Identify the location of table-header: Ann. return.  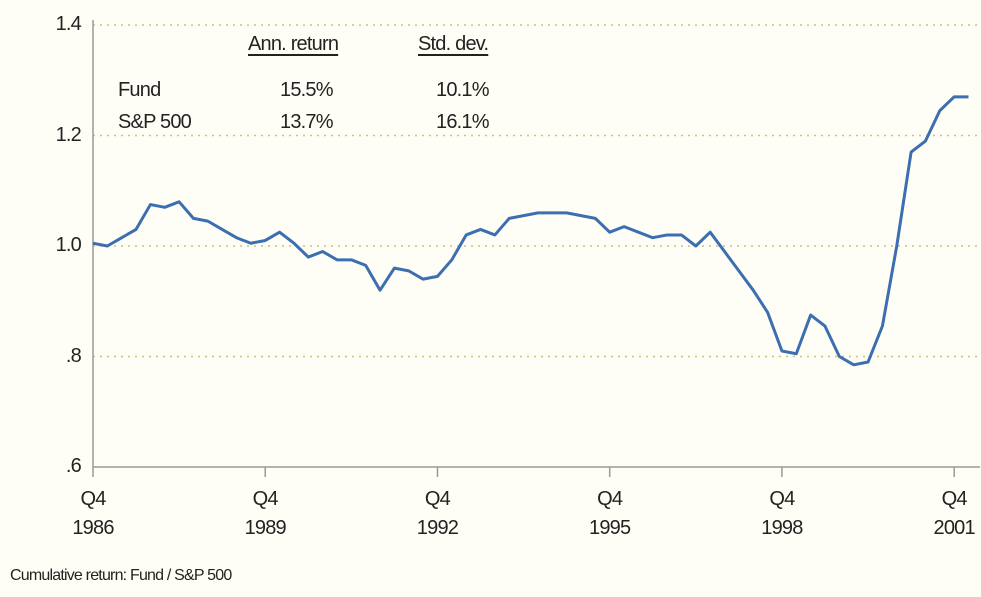
(293, 44).